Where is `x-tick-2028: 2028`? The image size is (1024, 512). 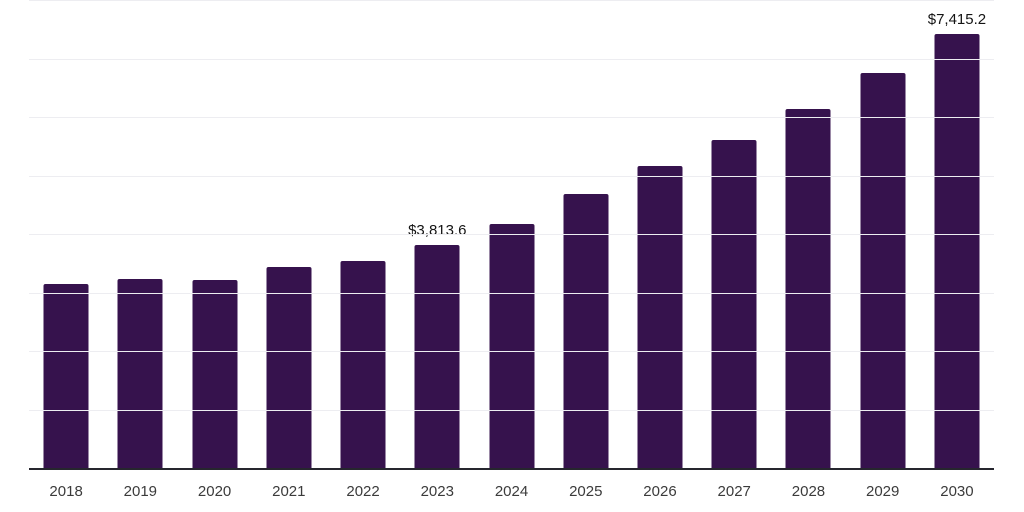 x-tick-2028: 2028 is located at coordinates (808, 491).